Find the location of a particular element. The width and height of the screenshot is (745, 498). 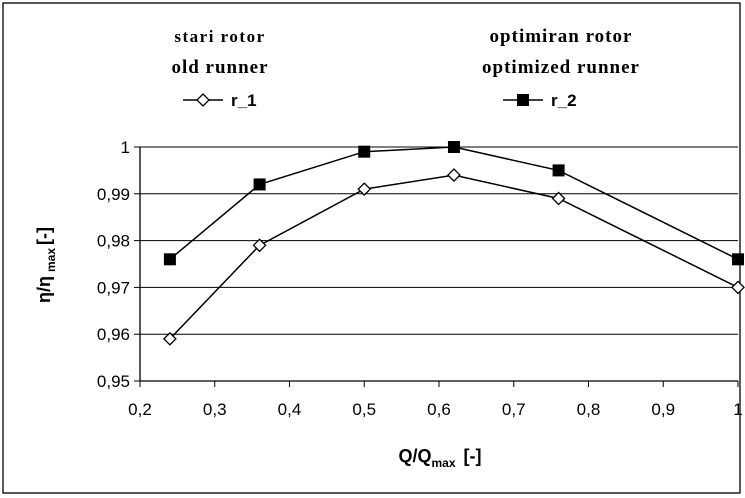

y-axis-title-main: η/η is located at coordinates (44, 289).